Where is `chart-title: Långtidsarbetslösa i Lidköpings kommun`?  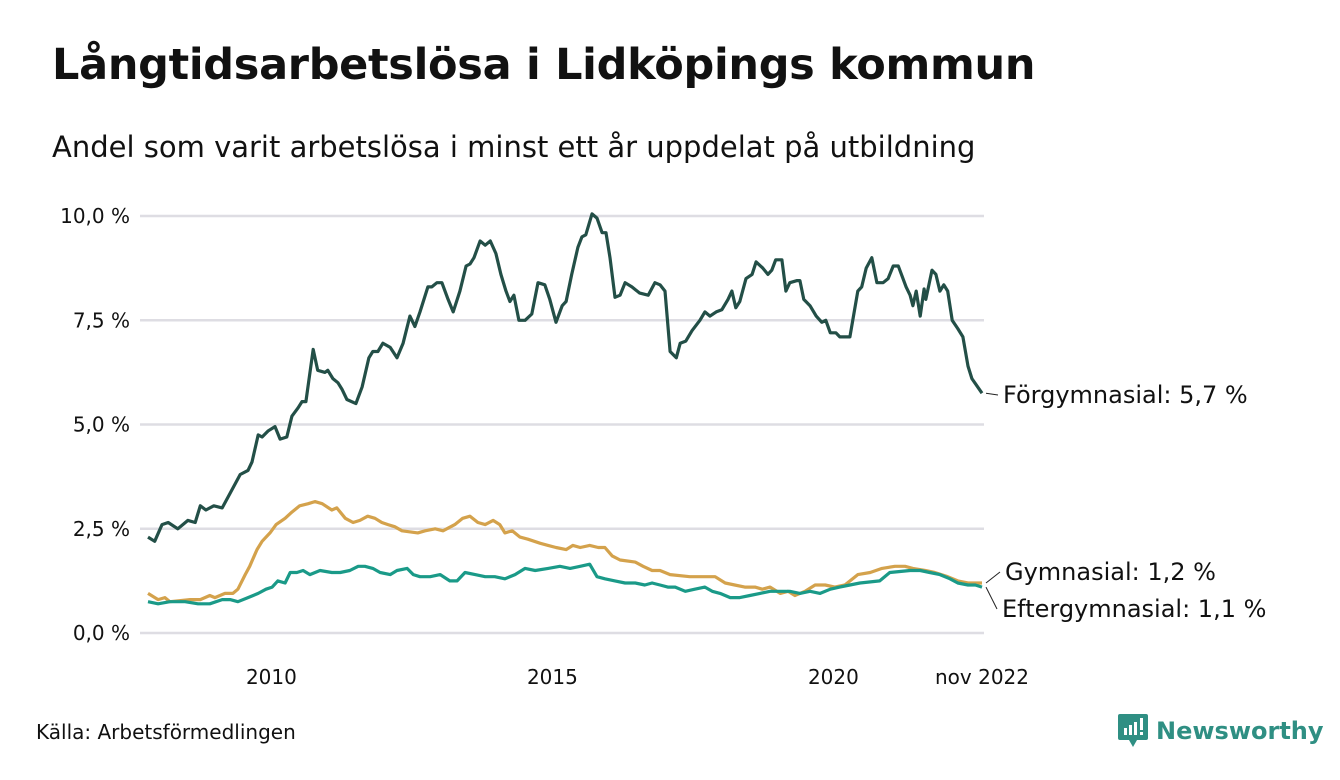
chart-title: Långtidsarbetslösa i Lidköpings kommun is located at coordinates (544, 65).